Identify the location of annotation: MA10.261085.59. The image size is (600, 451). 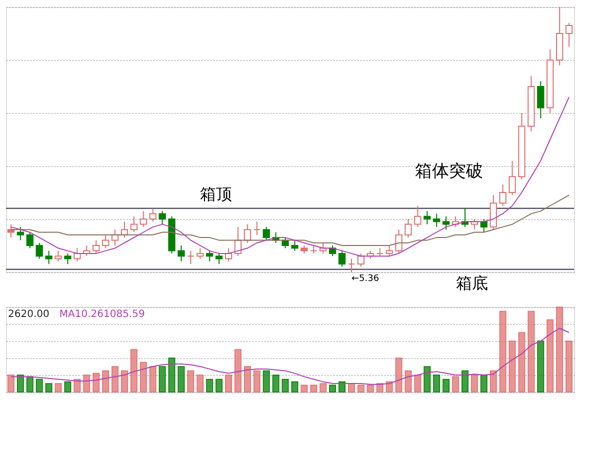
(102, 314).